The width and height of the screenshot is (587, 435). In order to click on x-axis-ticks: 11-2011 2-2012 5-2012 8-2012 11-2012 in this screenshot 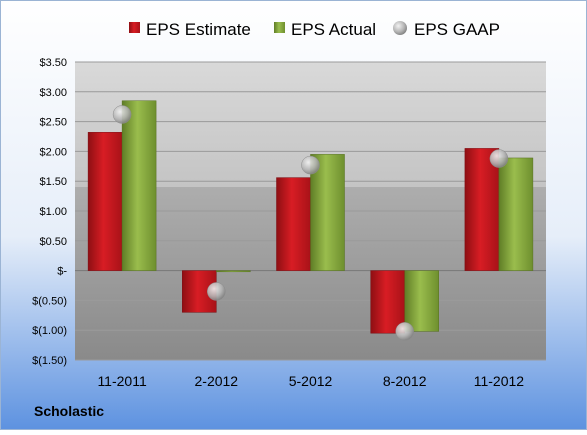, I will do `click(310, 381)`.